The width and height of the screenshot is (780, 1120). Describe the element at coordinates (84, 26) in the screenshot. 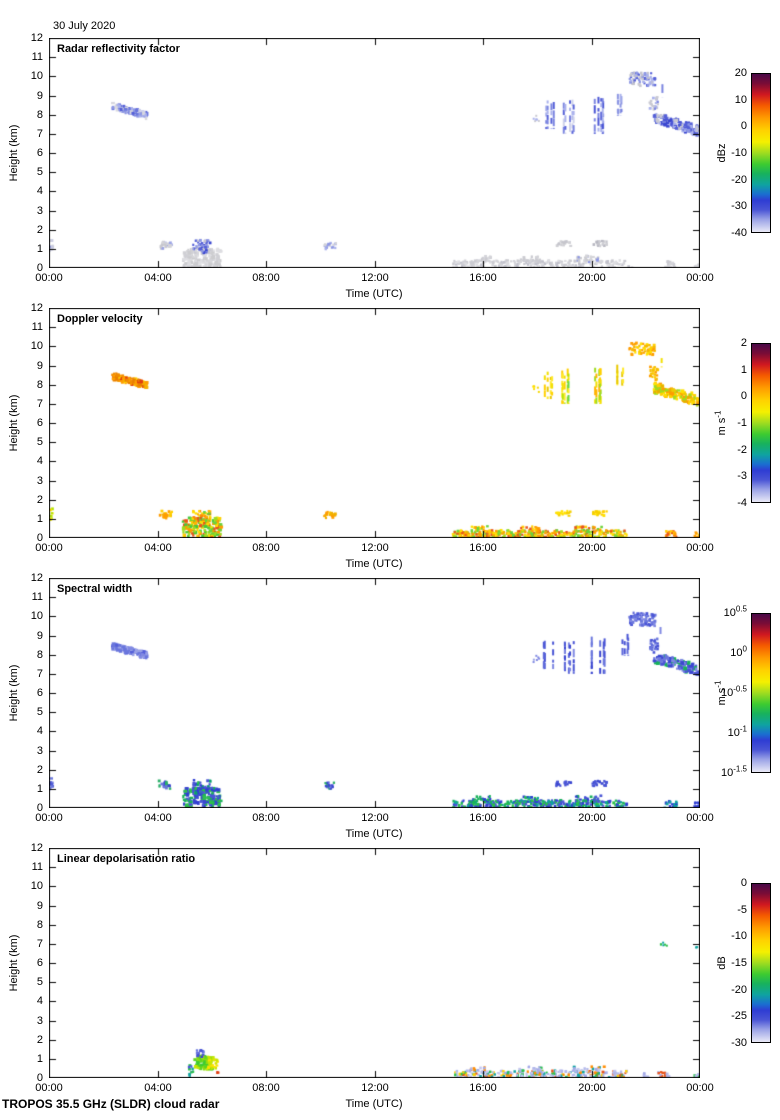

I see `date-label: 30 July 2020` at that location.